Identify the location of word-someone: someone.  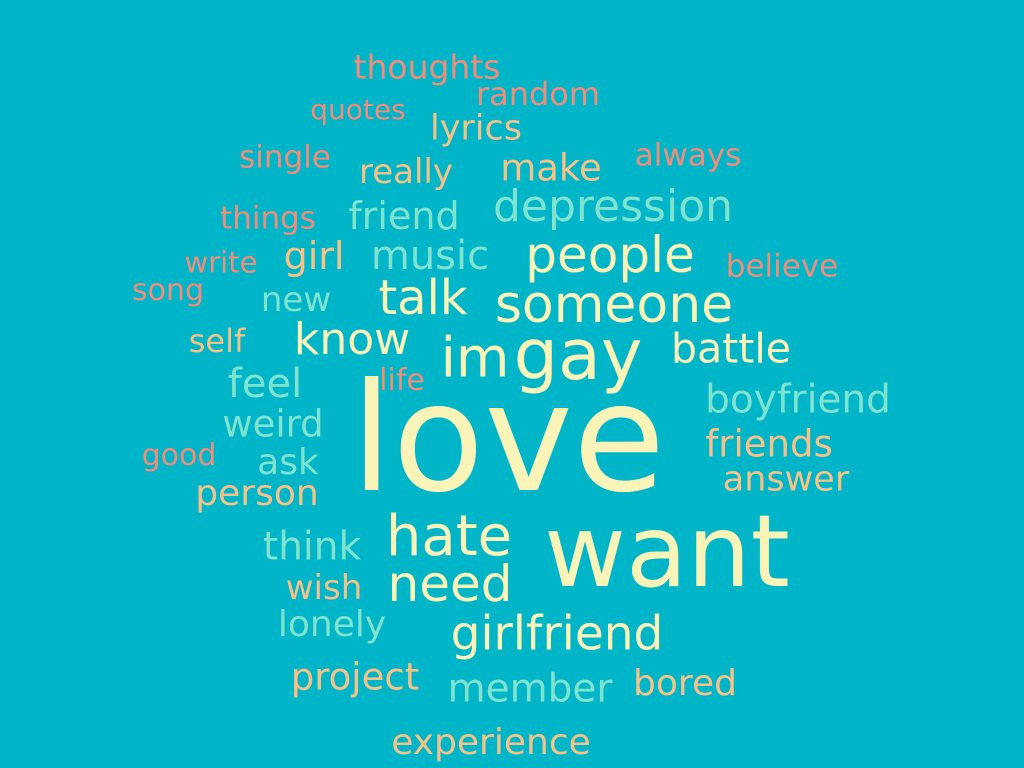
(614, 305).